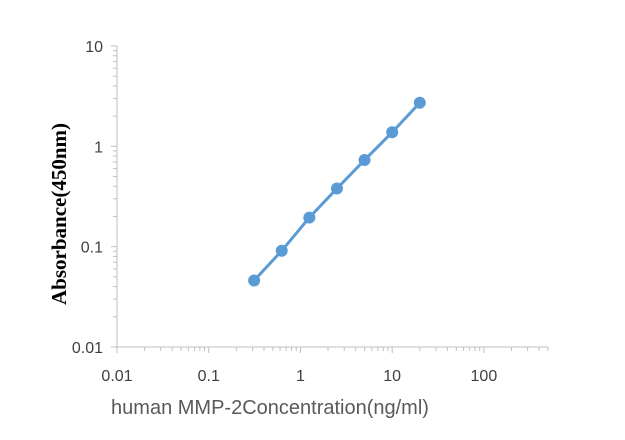  What do you see at coordinates (114, 196) in the screenshot?
I see `y-ticks` at bounding box center [114, 196].